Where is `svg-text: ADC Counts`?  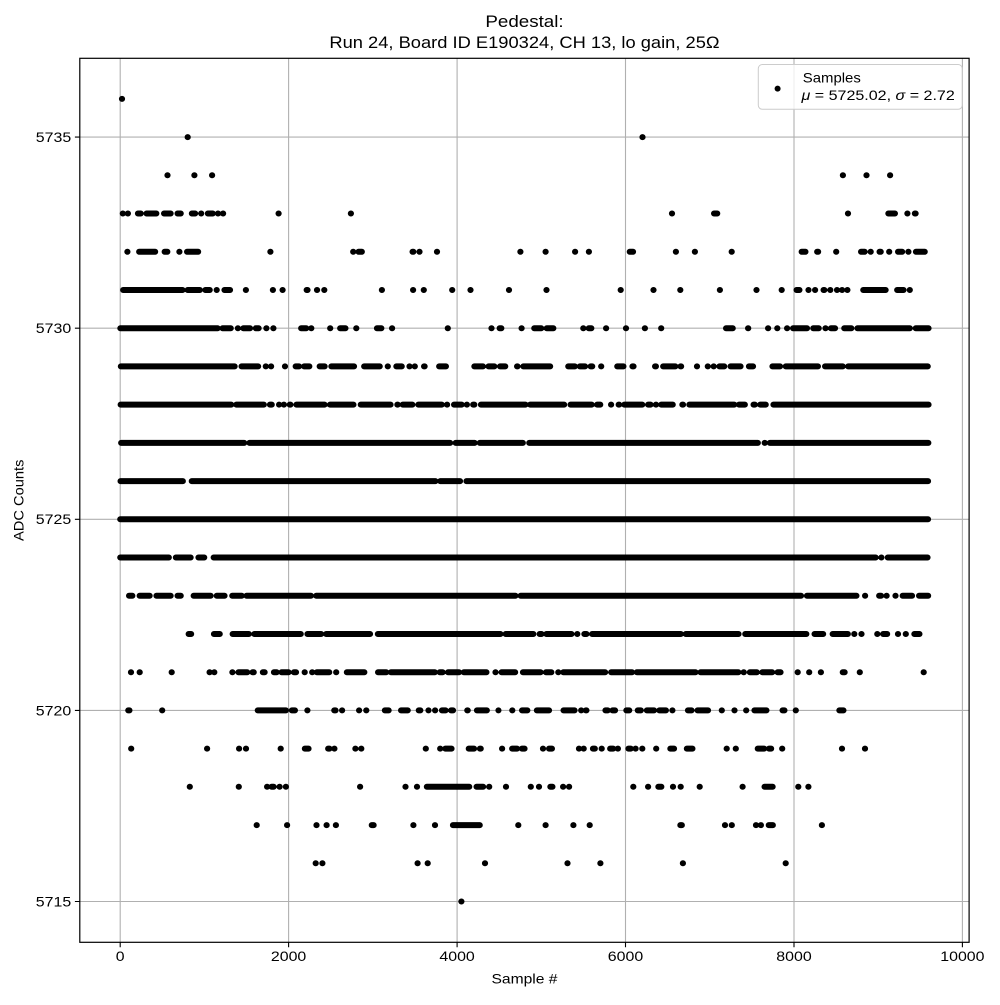 svg-text: ADC Counts is located at coordinates (19, 500).